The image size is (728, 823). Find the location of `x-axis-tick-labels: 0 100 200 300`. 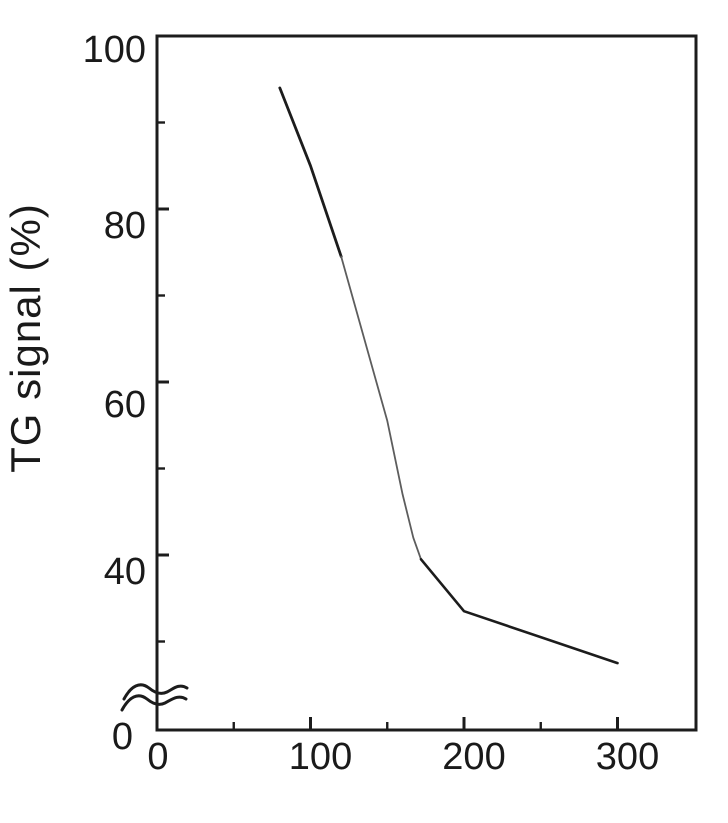

x-axis-tick-labels: 0 100 200 300 is located at coordinates (403, 757).